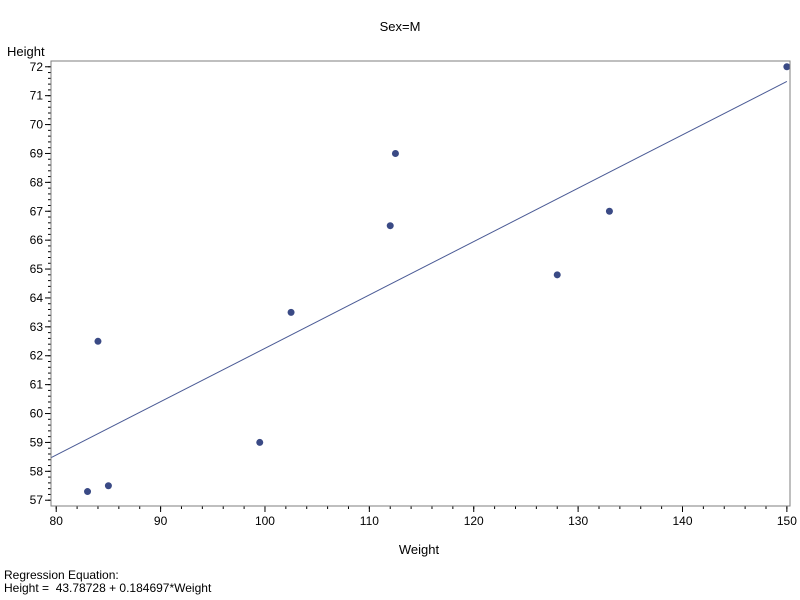  Describe the element at coordinates (37, 96) in the screenshot. I see `y-tick-label: 71` at that location.